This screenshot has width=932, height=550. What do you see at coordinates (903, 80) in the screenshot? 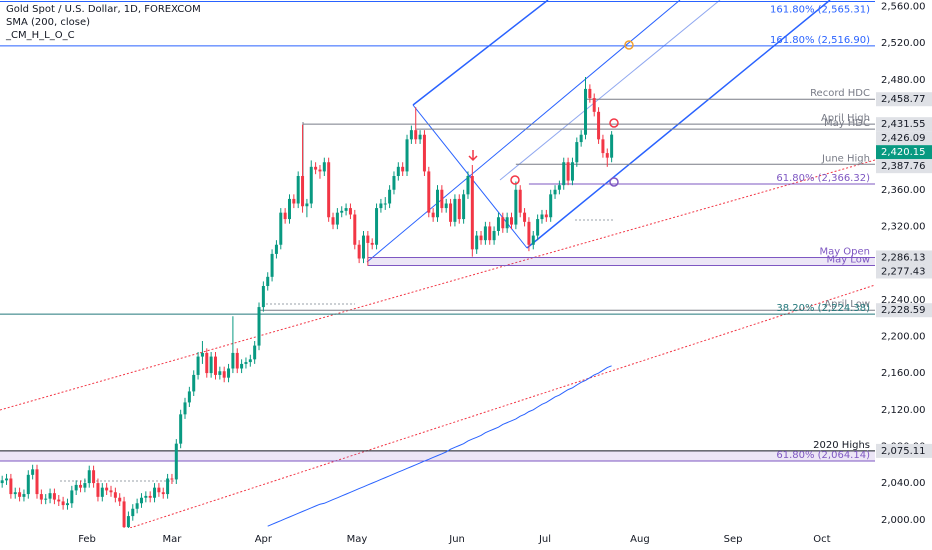
I see `y-tick-label: 2,480.00` at bounding box center [903, 80].